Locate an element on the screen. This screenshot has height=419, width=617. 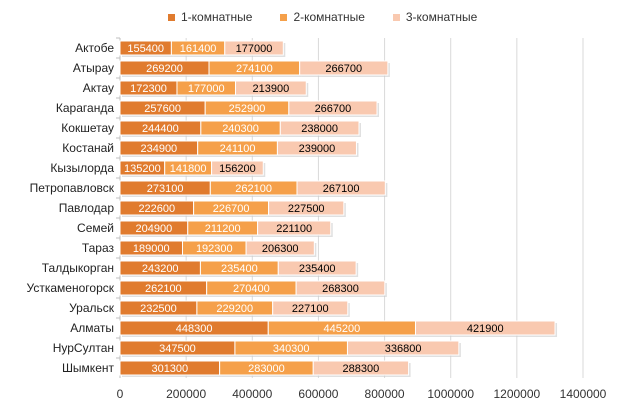
category-label-2: Актау is located at coordinates (98, 88).